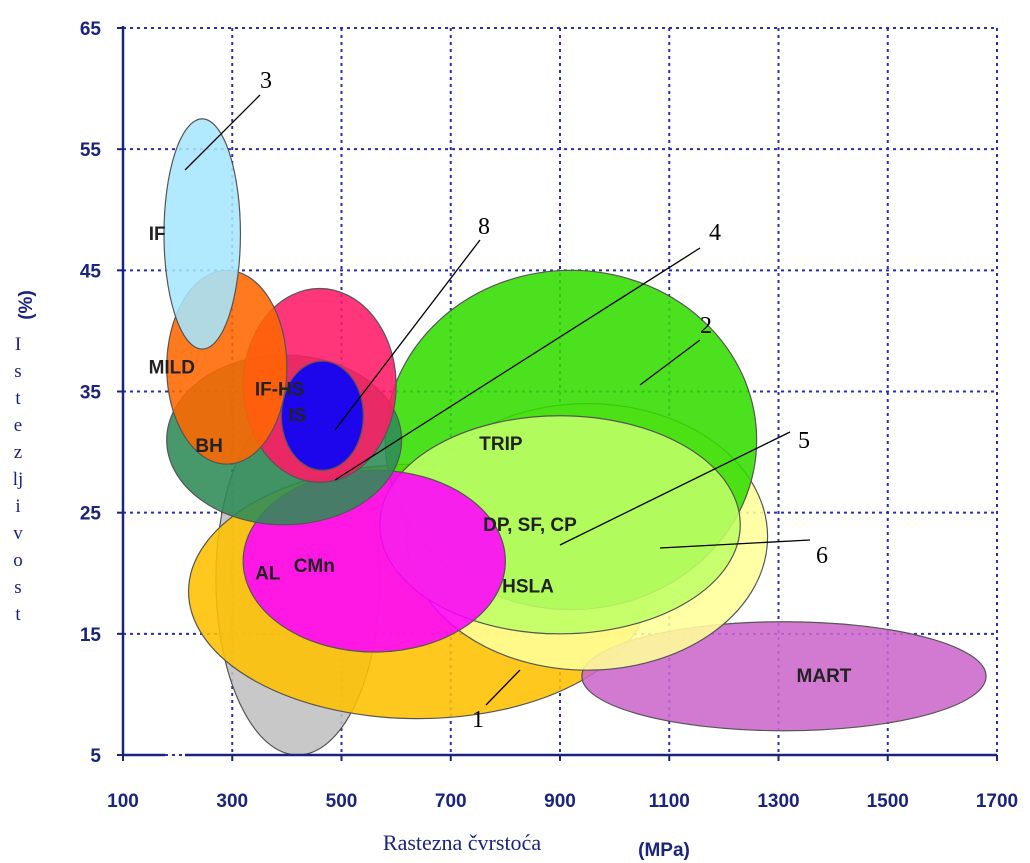  What do you see at coordinates (664, 850) in the screenshot?
I see `x-axis-unit: (MPa)` at bounding box center [664, 850].